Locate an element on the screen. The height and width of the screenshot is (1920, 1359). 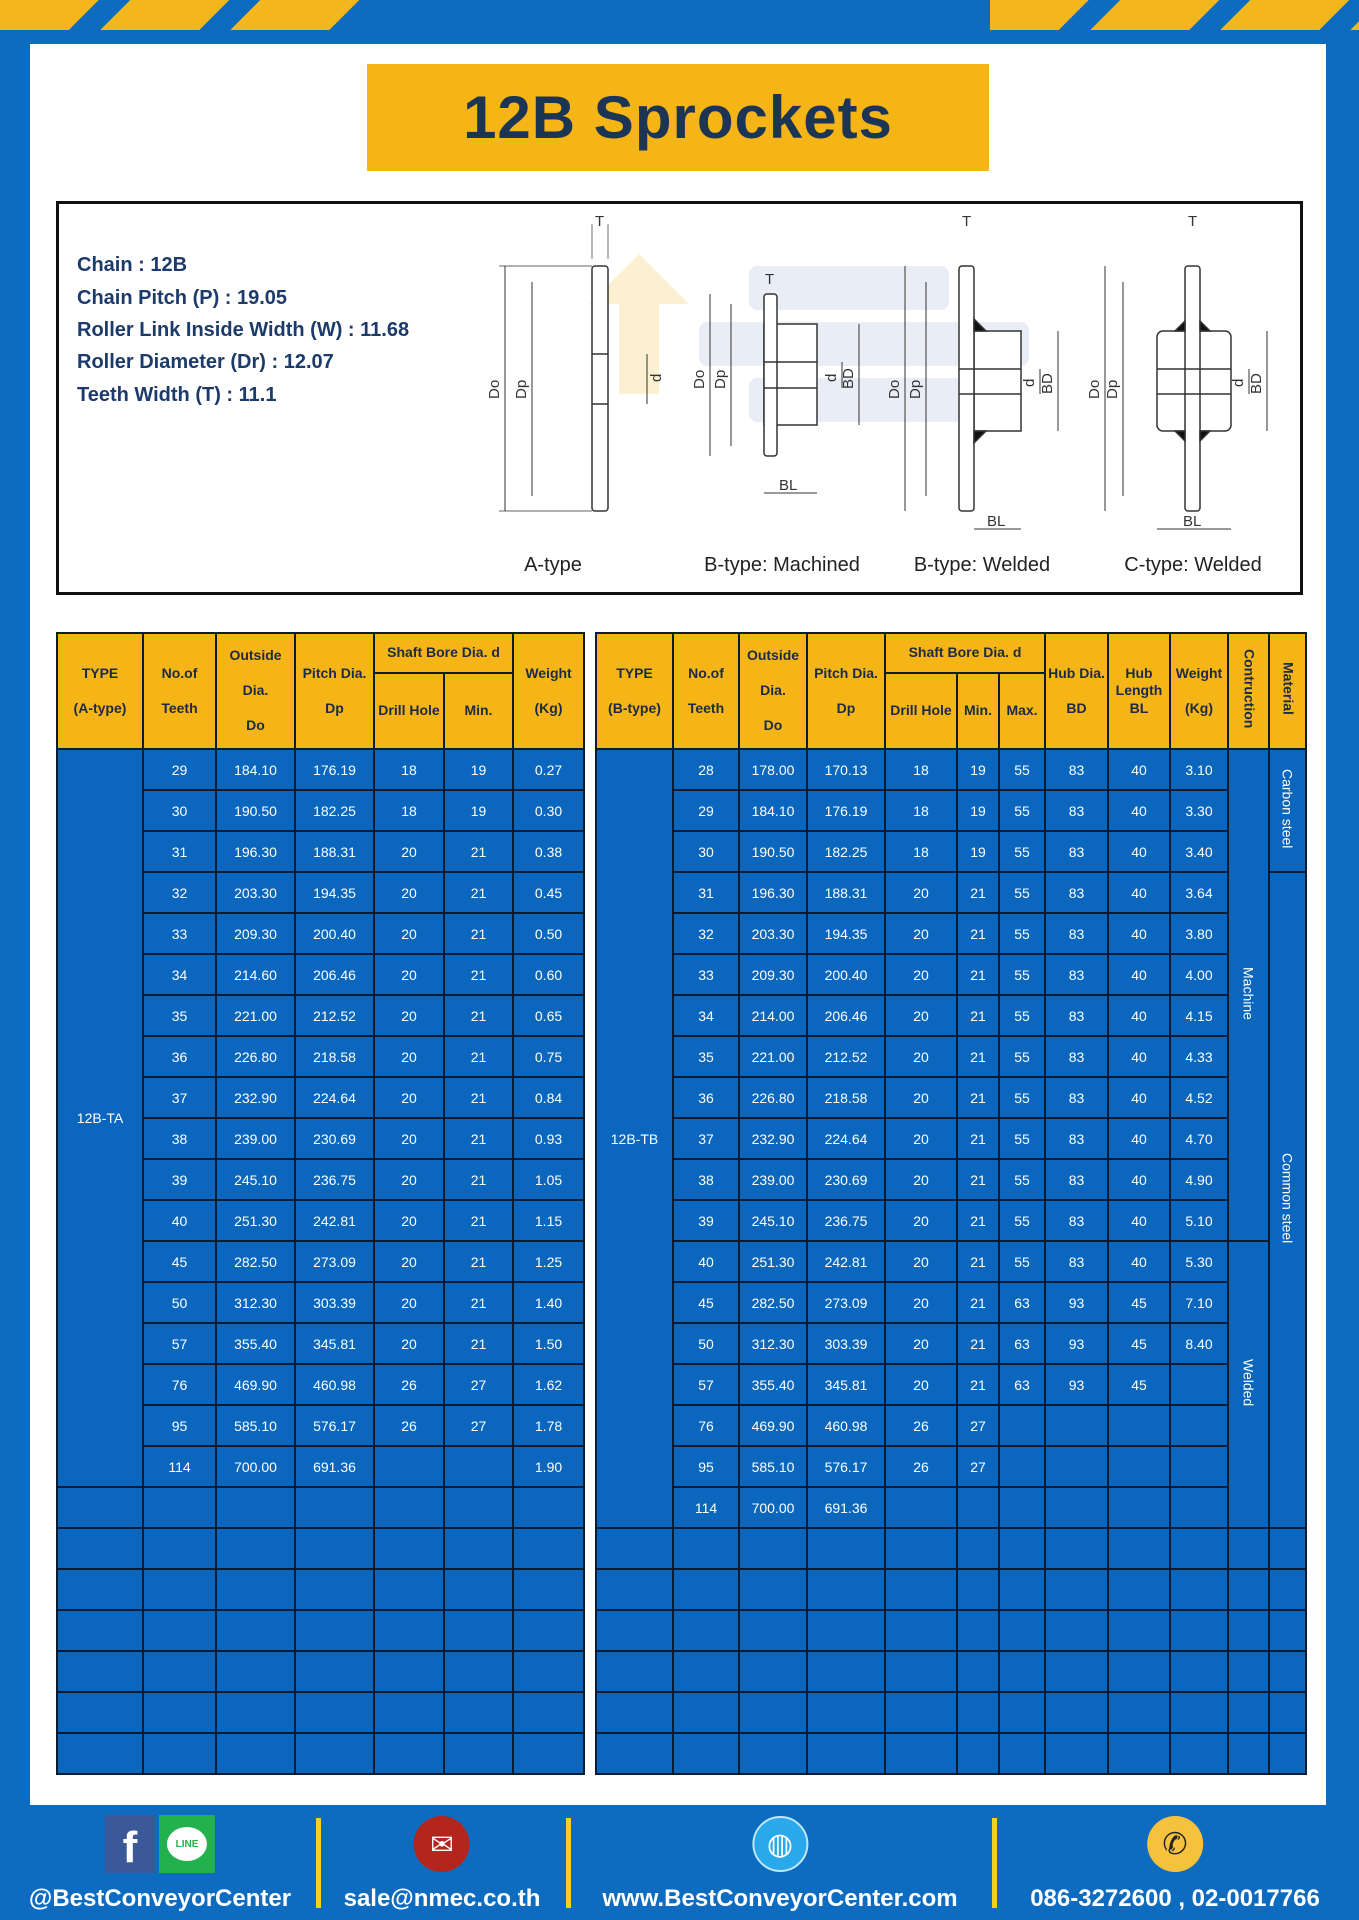
website-link: www.BestConveyorCenter.com is located at coordinates (780, 1898).